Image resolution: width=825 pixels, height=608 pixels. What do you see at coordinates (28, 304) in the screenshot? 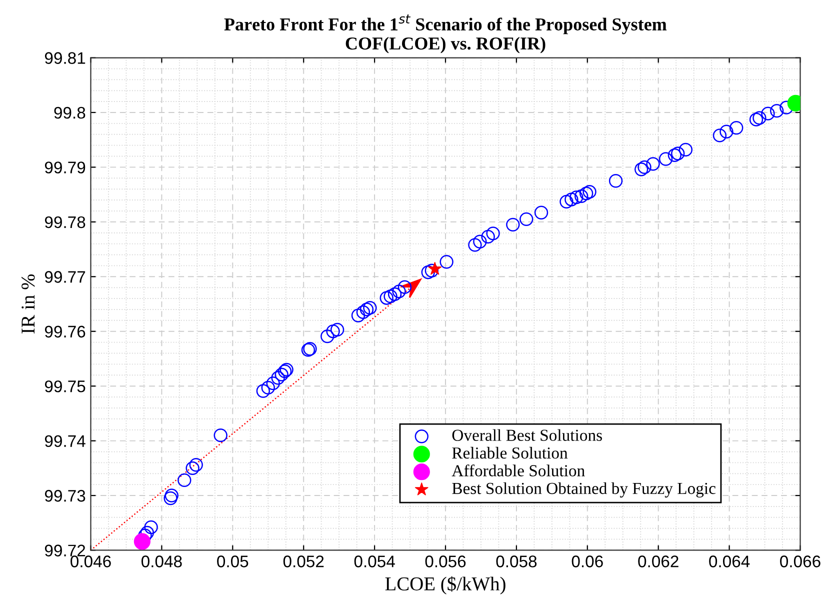
I see `y-axis-title: IR in %` at bounding box center [28, 304].